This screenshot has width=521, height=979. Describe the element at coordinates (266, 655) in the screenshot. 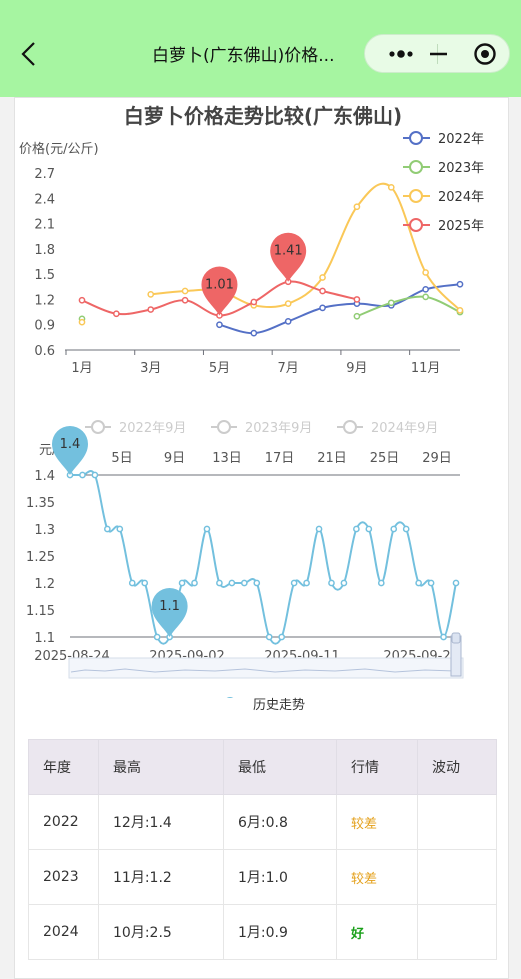

I see `data-zoom-slider` at that location.